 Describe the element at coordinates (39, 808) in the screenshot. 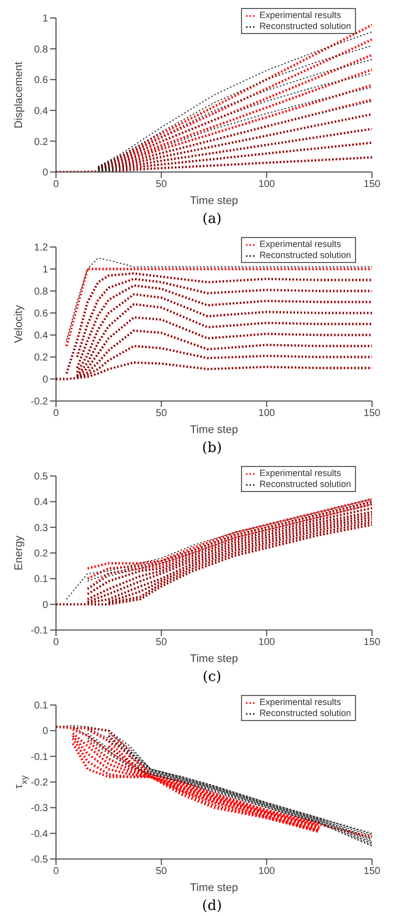

I see `y-tick-label: -0.3` at that location.